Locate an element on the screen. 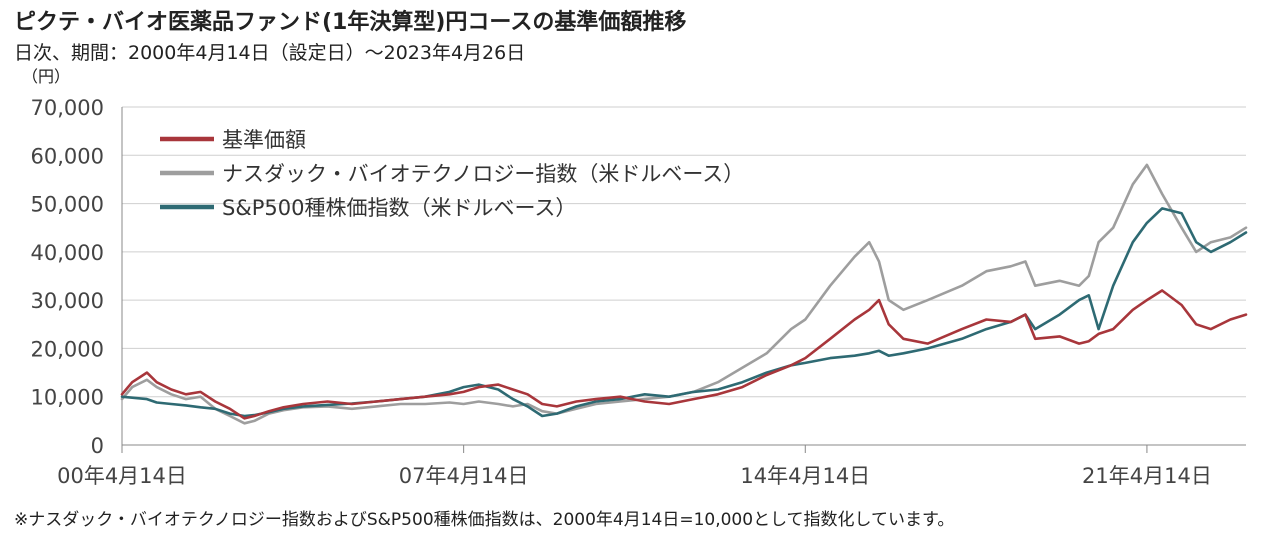 The image size is (1280, 536). legend-label: S&P500種株価指数（米ドルベース） is located at coordinates (399, 208).